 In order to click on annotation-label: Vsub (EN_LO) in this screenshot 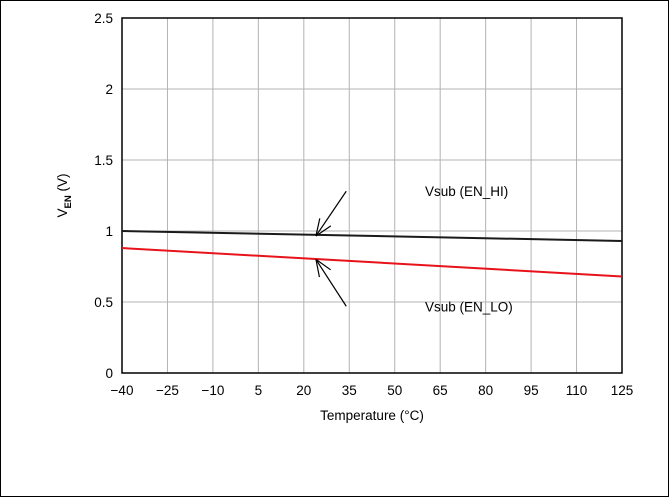, I will do `click(469, 306)`.